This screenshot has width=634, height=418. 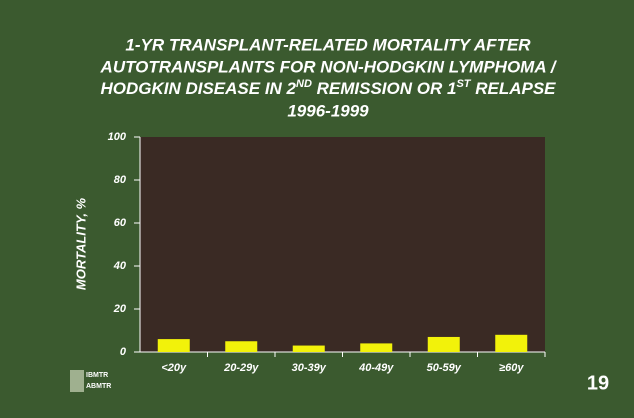 What do you see at coordinates (514, 88) in the screenshot?
I see `title-part: RELAPSE` at bounding box center [514, 88].